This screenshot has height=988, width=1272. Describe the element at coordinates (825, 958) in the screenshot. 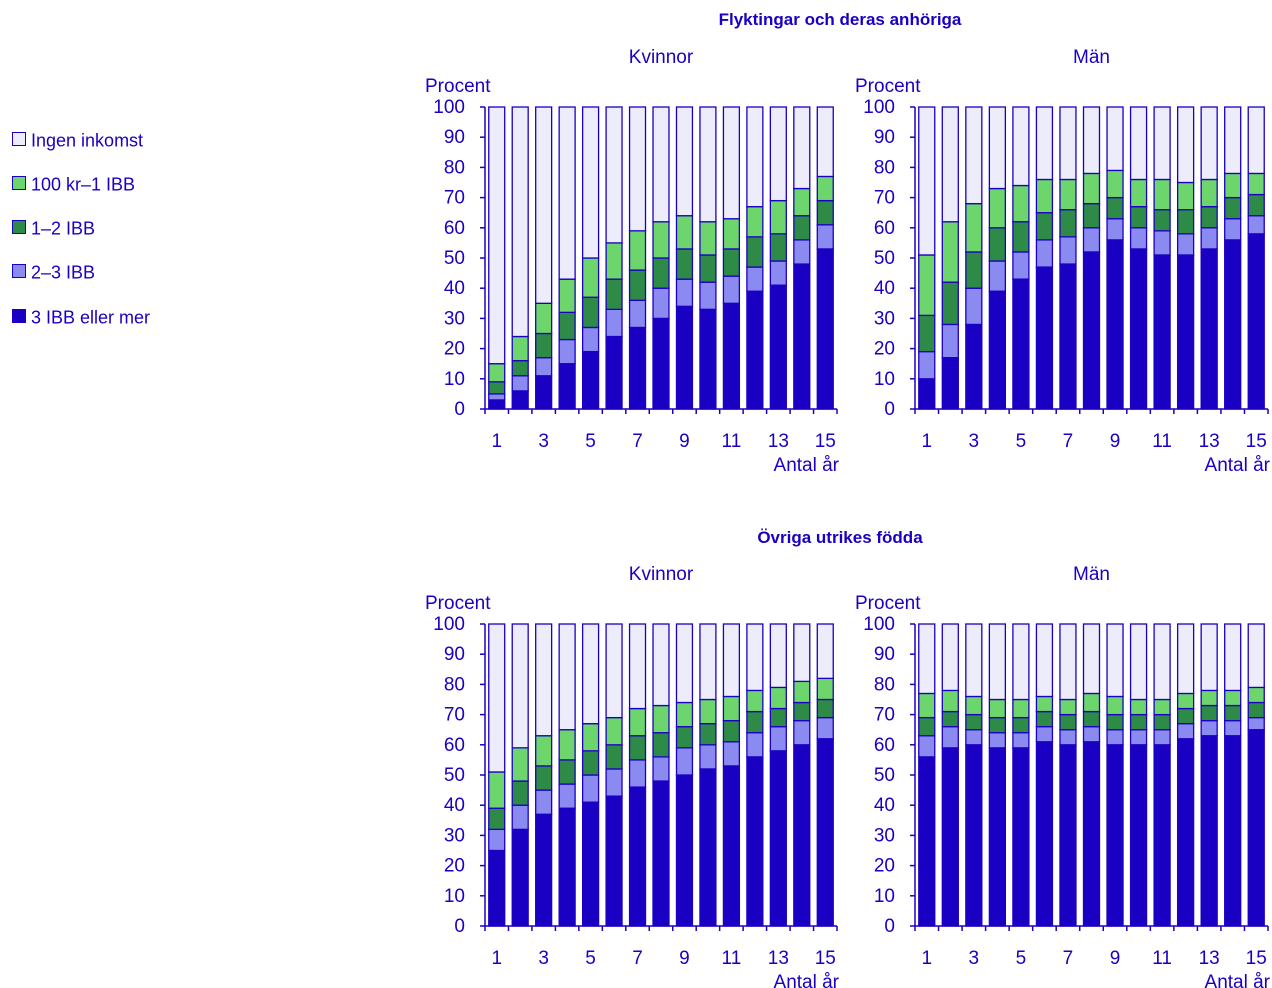

I see `x-tick-label: 15` at that location.